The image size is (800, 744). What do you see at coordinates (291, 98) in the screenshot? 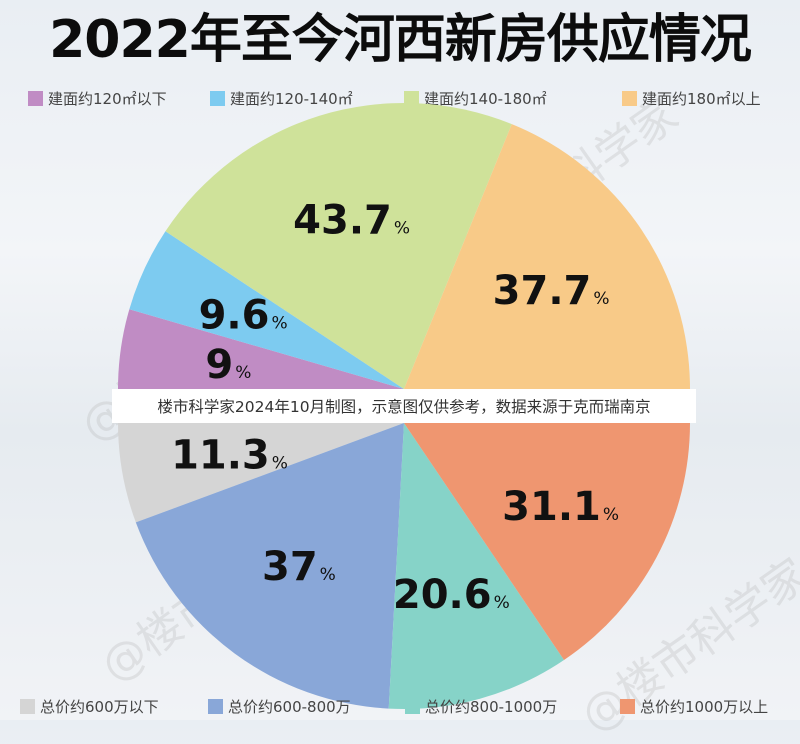
I see `legend-label: 建面约120-140㎡` at bounding box center [291, 98].